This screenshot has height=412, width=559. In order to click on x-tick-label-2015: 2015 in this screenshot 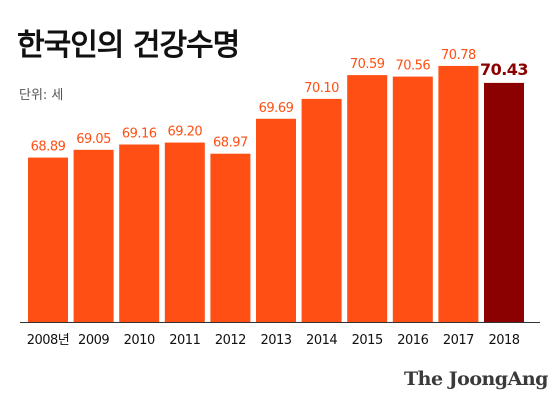, I will do `click(367, 340)`.